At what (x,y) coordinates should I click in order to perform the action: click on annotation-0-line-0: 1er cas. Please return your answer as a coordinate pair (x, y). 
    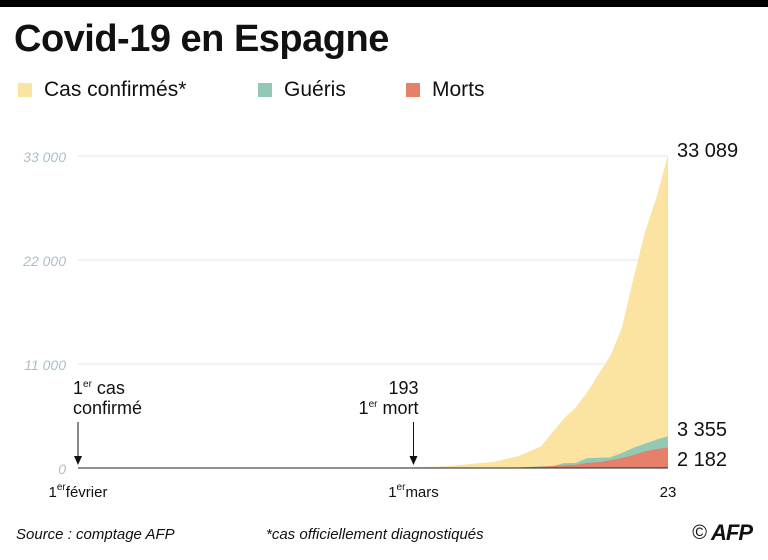
    Looking at the image, I should click on (99, 388).